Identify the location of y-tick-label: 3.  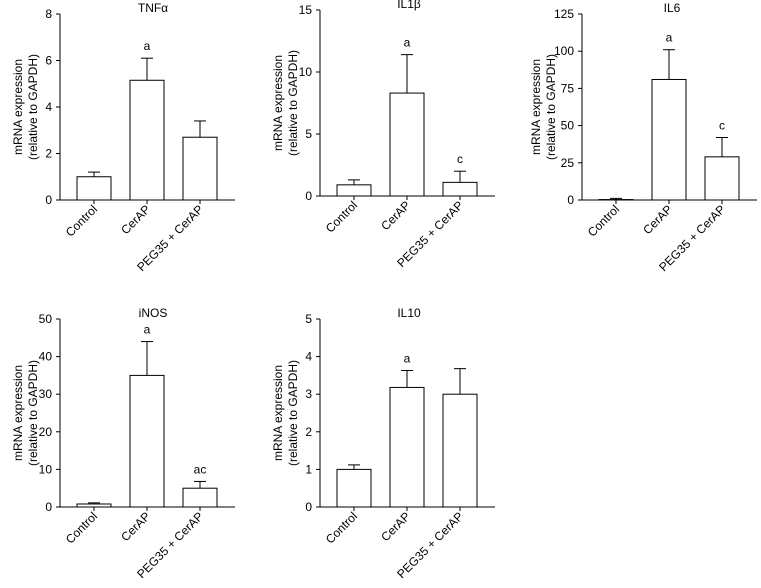
(308, 394).